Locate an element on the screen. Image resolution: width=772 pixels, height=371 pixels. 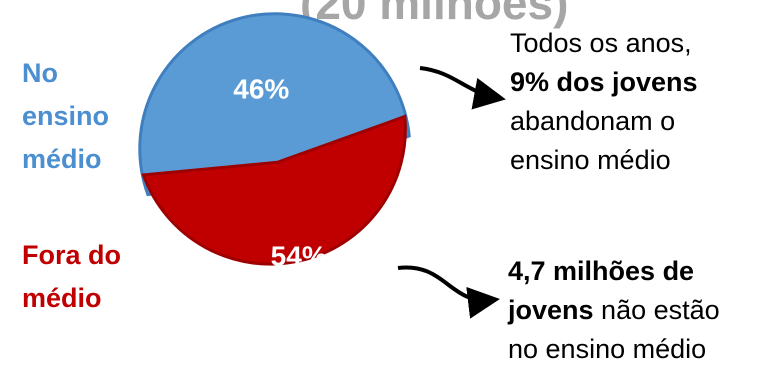
annotation-line: 4,7 milhões de is located at coordinates (614, 271).